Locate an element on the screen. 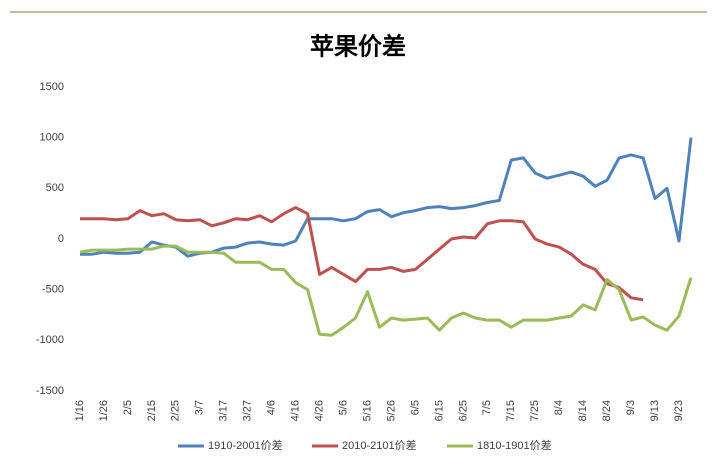  y-tick-label: -1000 is located at coordinates (50, 340).